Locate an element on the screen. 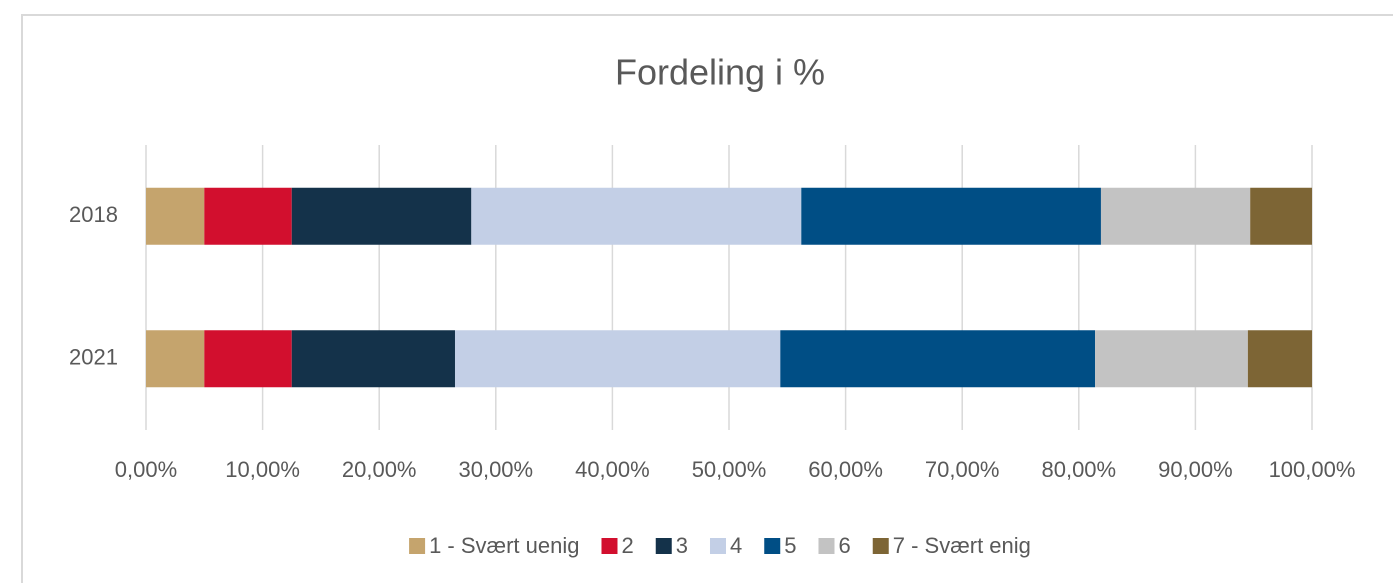 Image resolution: width=1393 pixels, height=583 pixels. y-tick-label: 2018 is located at coordinates (93, 214).